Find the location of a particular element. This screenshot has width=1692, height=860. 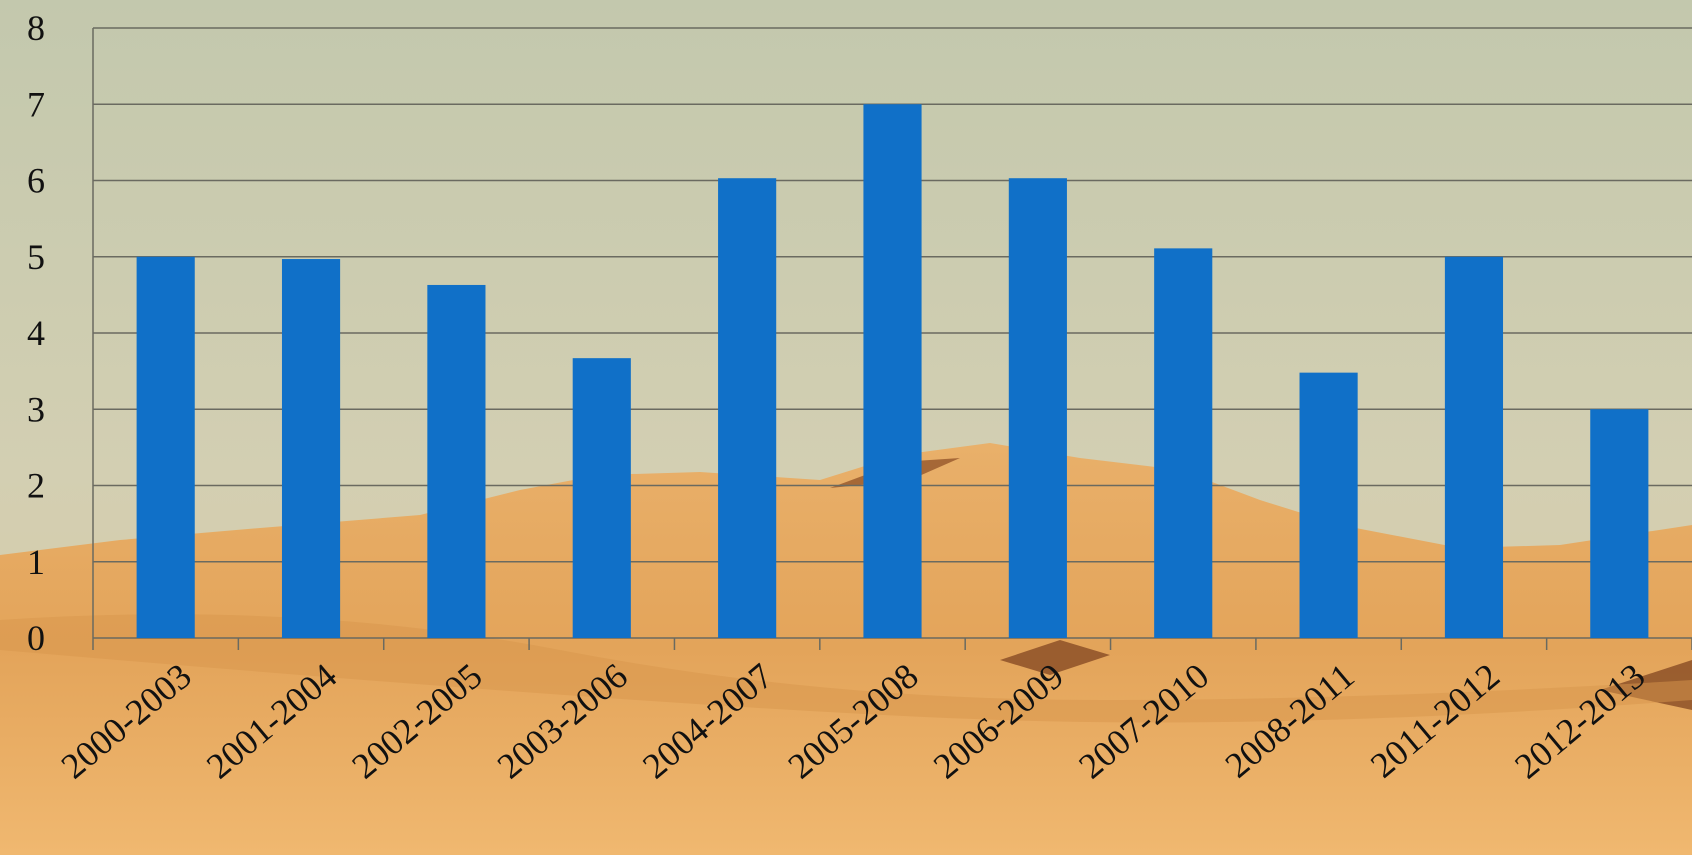

y-tick-label: 6 is located at coordinates (36, 181).